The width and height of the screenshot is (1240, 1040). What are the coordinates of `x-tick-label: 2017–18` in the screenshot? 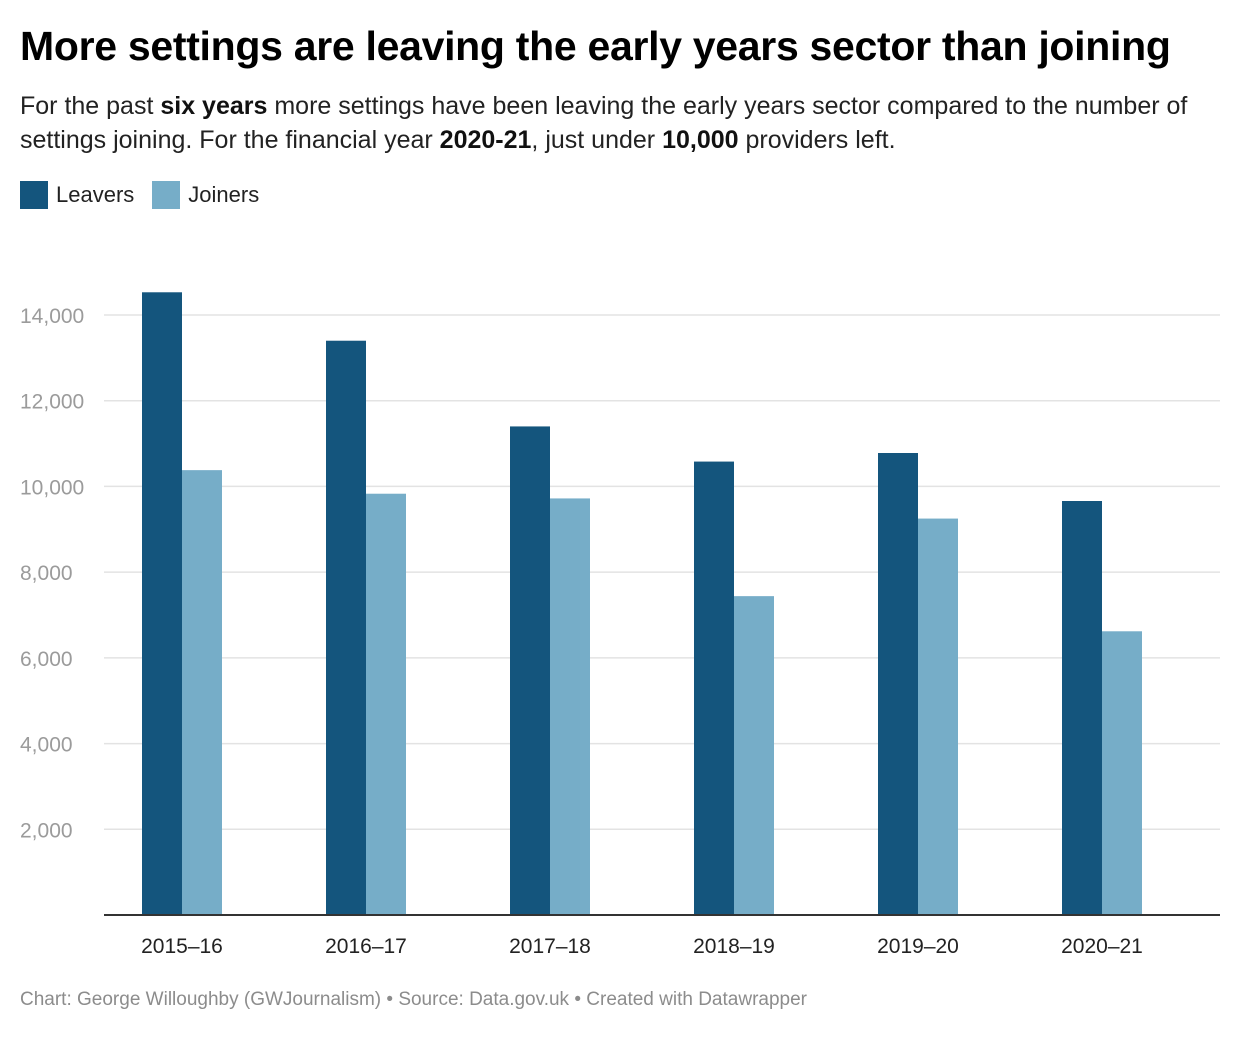 It's located at (550, 946).